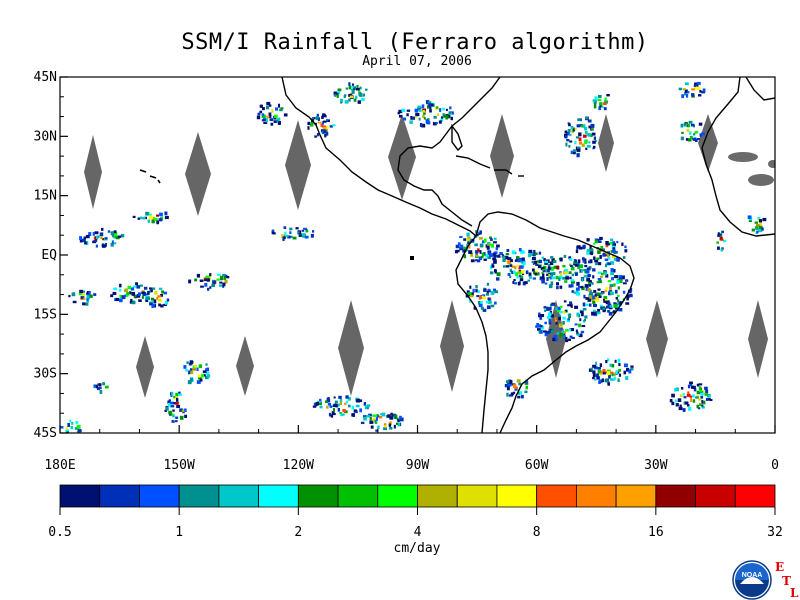 This screenshot has height=600, width=800. I want to click on land-patch, so click(771, 164).